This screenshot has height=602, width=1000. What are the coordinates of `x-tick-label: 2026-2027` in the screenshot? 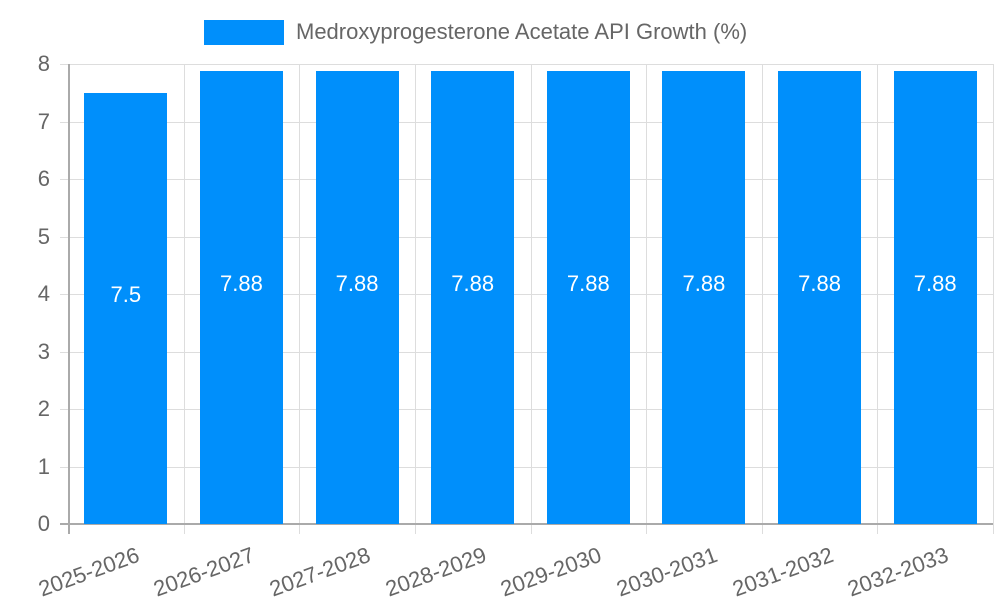 It's located at (204, 572).